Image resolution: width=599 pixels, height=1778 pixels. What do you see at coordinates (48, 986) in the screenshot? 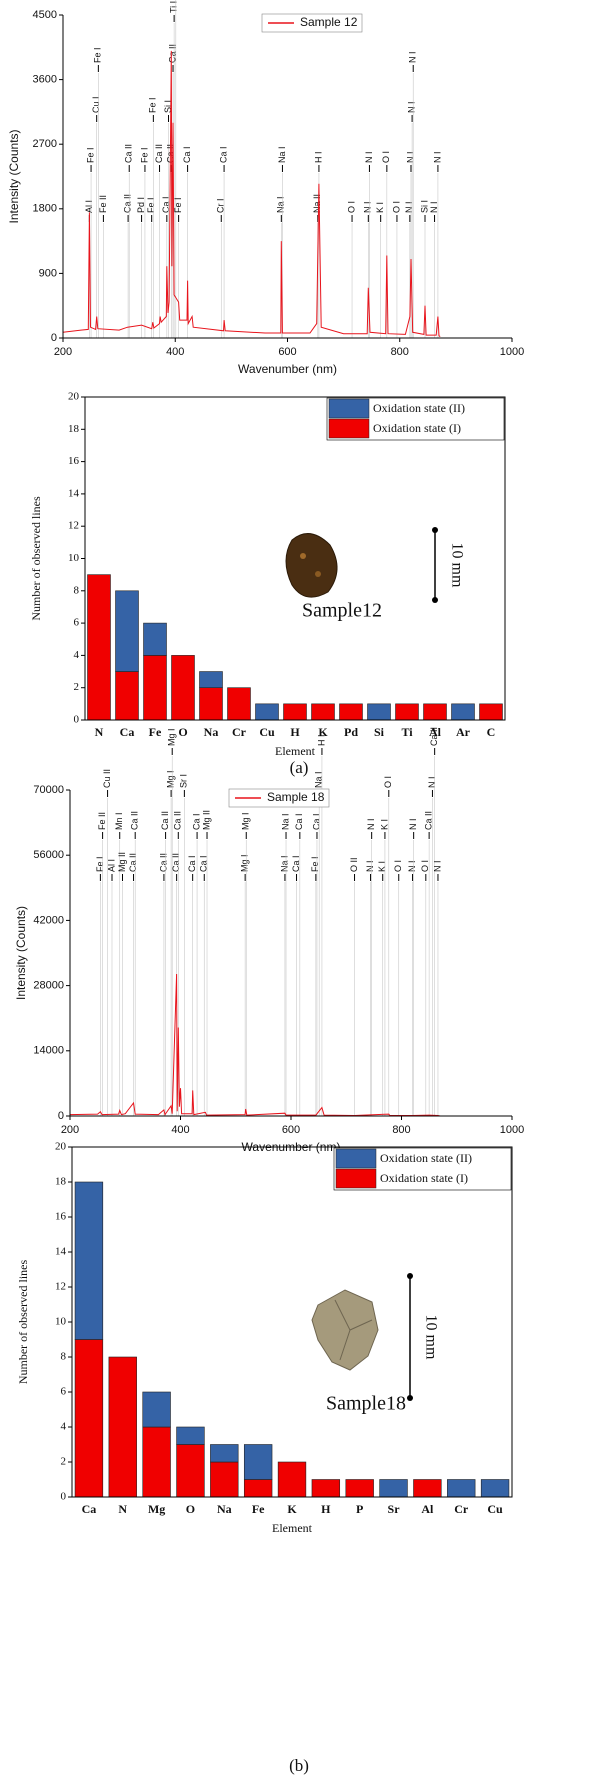
I see `y-tick-label: 28000` at bounding box center [48, 986].